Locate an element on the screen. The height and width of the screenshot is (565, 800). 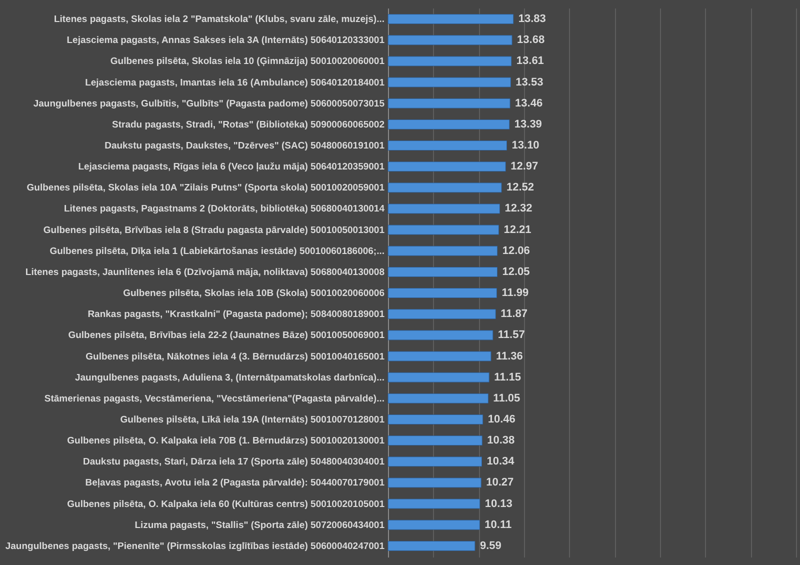
y-tick-label: Gulbenes pilsēta, Skolas iela 10B (Skola) 50010020060006 is located at coordinates (253, 294).